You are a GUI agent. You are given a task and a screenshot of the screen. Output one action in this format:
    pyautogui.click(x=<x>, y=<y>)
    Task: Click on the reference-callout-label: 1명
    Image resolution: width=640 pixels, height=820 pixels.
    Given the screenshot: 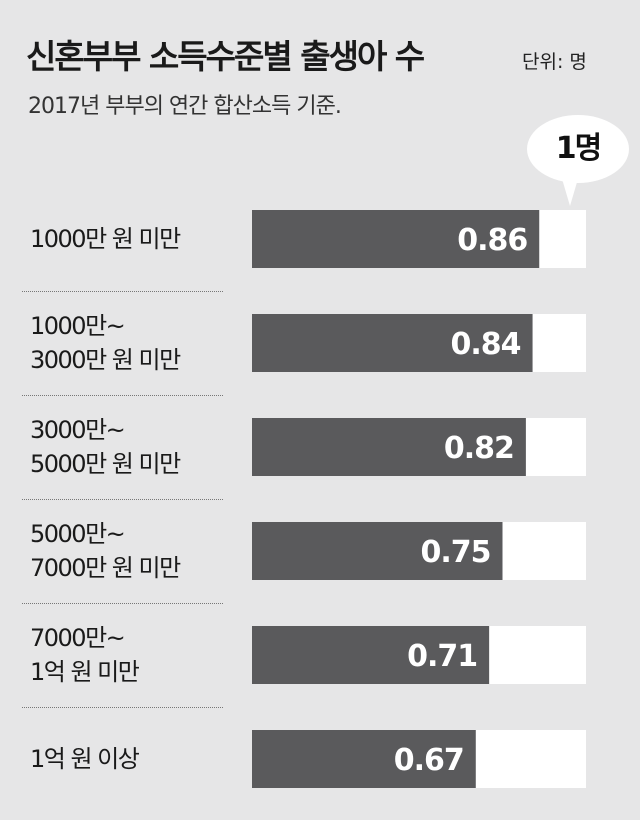 What is the action you would take?
    pyautogui.click(x=578, y=148)
    